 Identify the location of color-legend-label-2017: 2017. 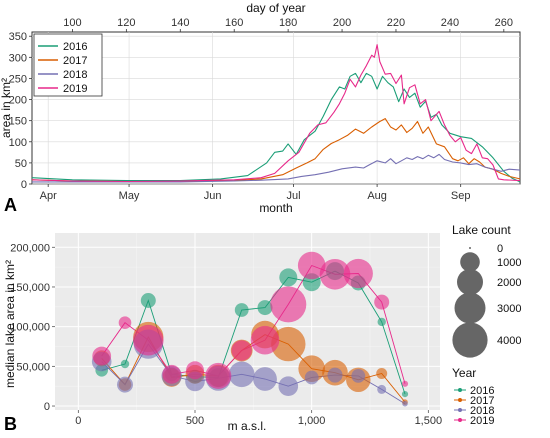
(482, 401).